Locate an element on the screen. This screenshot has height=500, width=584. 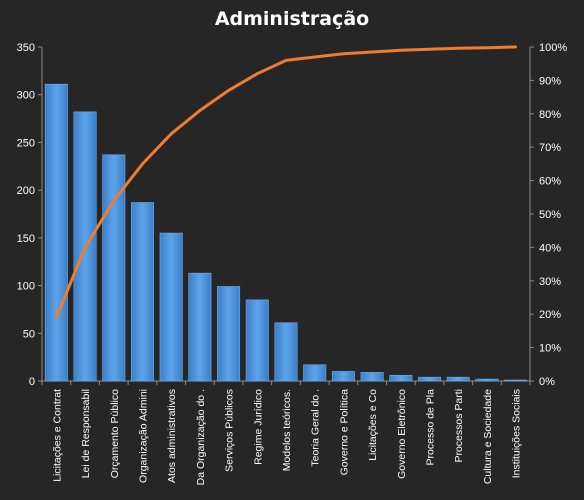
left-tick-label: 150 is located at coordinates (26, 239).